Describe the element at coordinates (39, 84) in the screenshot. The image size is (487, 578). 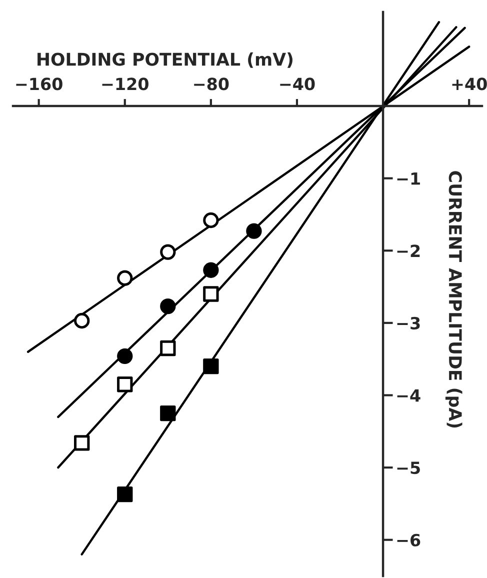
I see `x-tick-label: −160` at that location.